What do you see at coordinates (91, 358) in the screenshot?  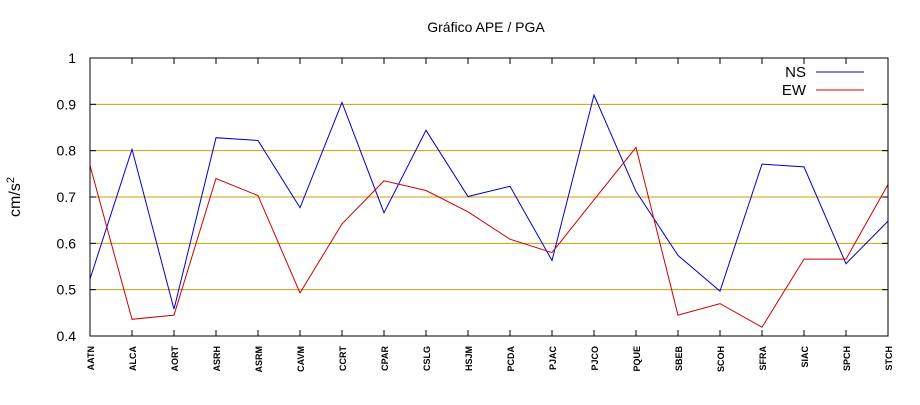 I see `x-tick-label: AATN` at bounding box center [91, 358].